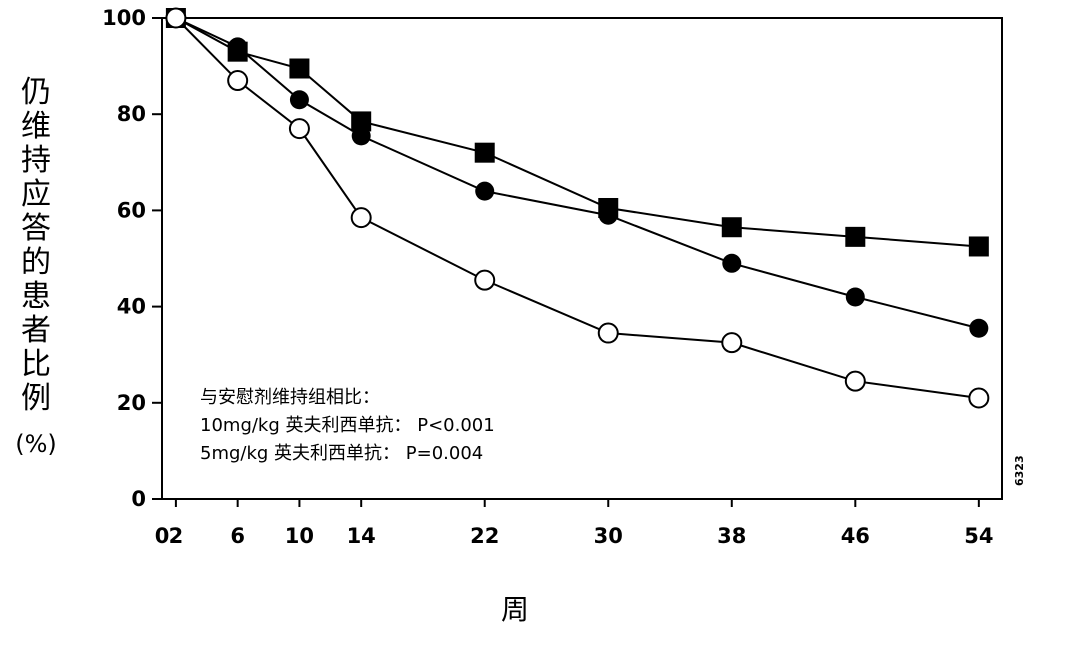 The height and width of the screenshot is (646, 1088). I want to click on y-tick-label: 100, so click(124, 18).